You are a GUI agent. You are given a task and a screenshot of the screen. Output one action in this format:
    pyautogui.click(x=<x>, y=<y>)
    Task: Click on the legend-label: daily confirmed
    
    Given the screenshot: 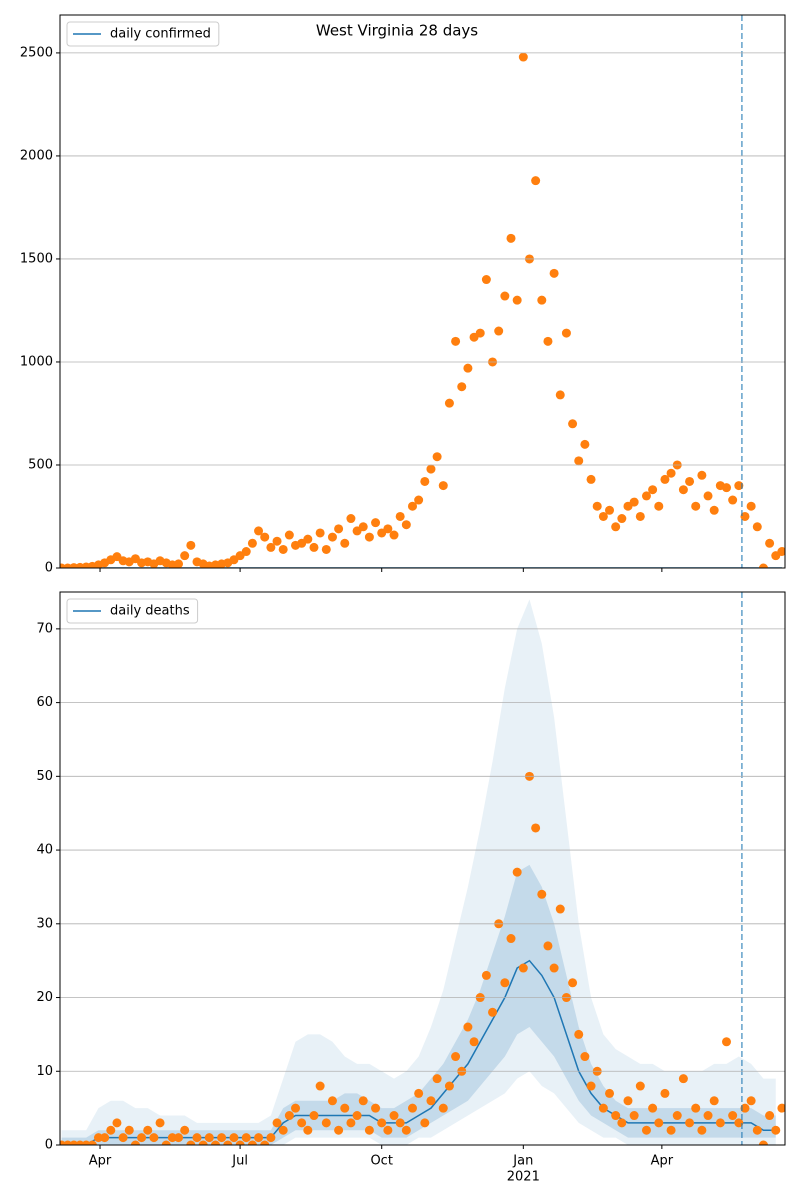 What is the action you would take?
    pyautogui.click(x=160, y=34)
    